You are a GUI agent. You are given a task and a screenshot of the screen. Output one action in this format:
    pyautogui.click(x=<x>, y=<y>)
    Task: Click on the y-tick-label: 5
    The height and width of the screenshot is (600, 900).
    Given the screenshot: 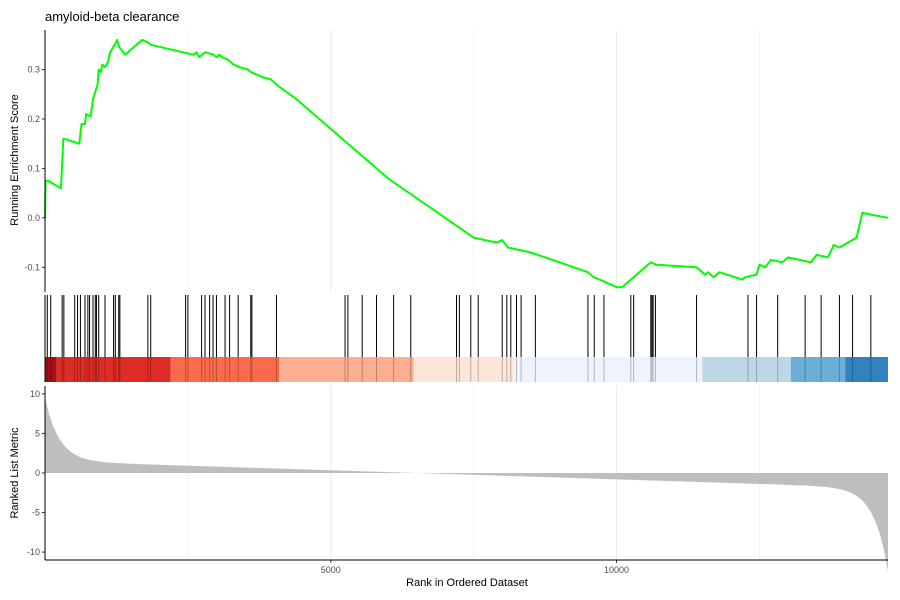 What is the action you would take?
    pyautogui.click(x=37, y=433)
    